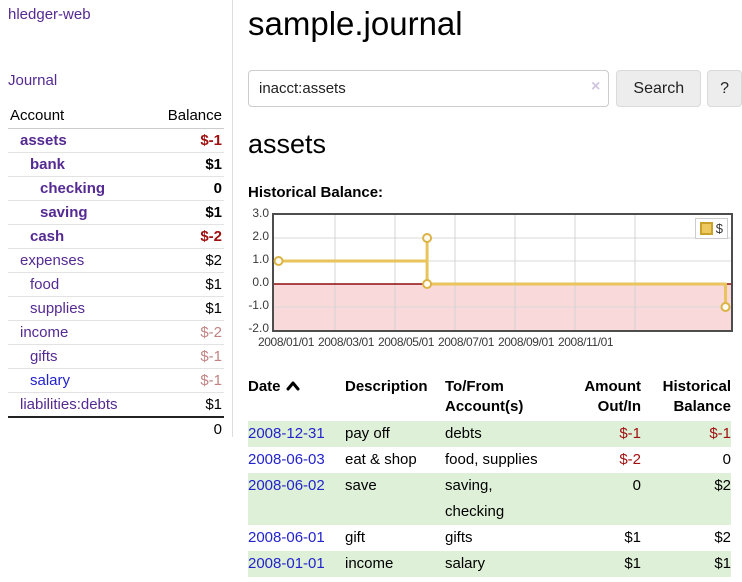  What do you see at coordinates (586, 342) in the screenshot?
I see `x-tick-label: 2008/11/01` at bounding box center [586, 342].